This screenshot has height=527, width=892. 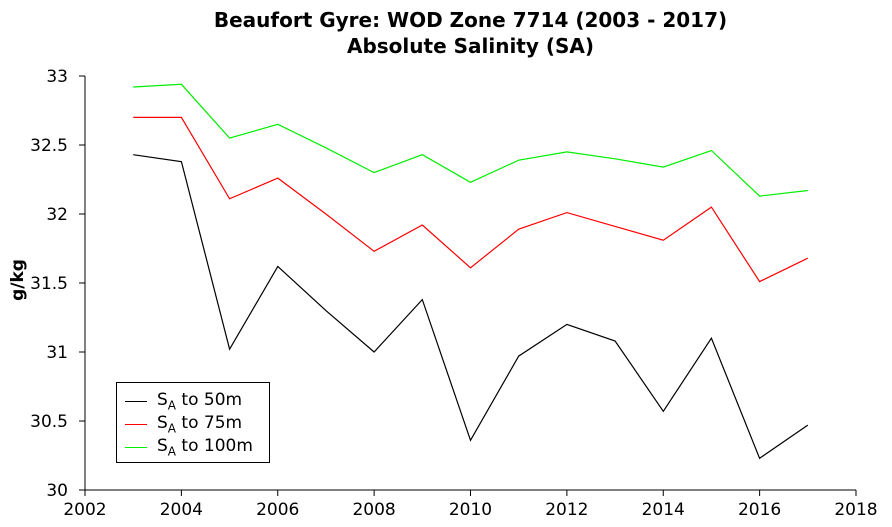 I want to click on chart-subtitle: Absolute Salinity (SA), so click(x=470, y=46).